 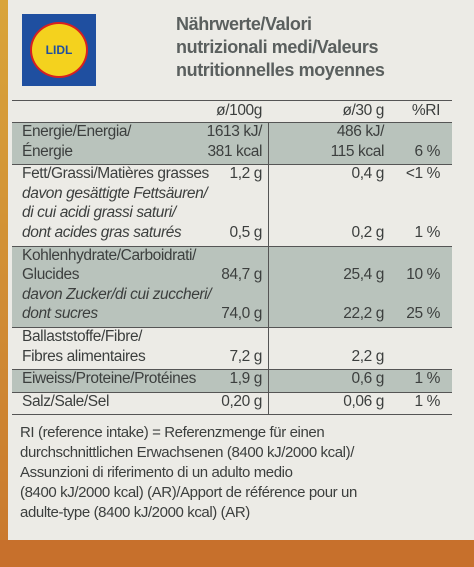 What do you see at coordinates (51, 275) in the screenshot?
I see `row-label: Glucides` at bounding box center [51, 275].